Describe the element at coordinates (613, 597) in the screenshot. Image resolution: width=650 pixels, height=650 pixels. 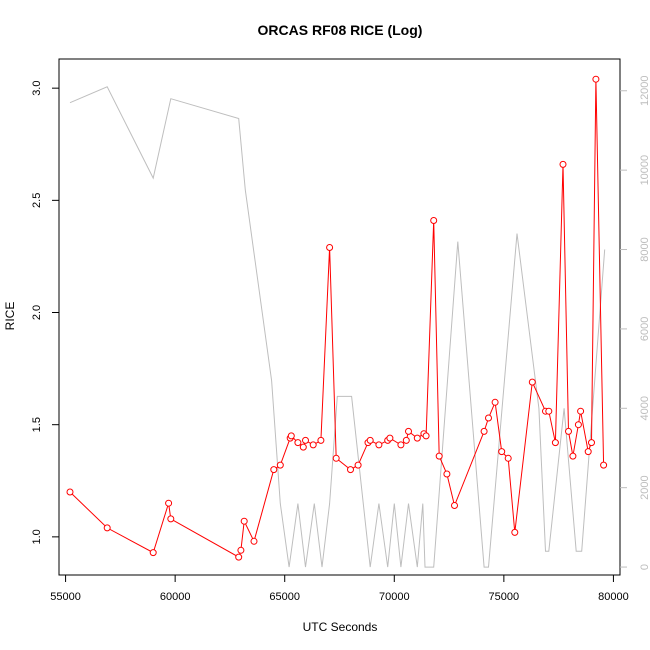
I see `x-tick-label: 80000` at that location.